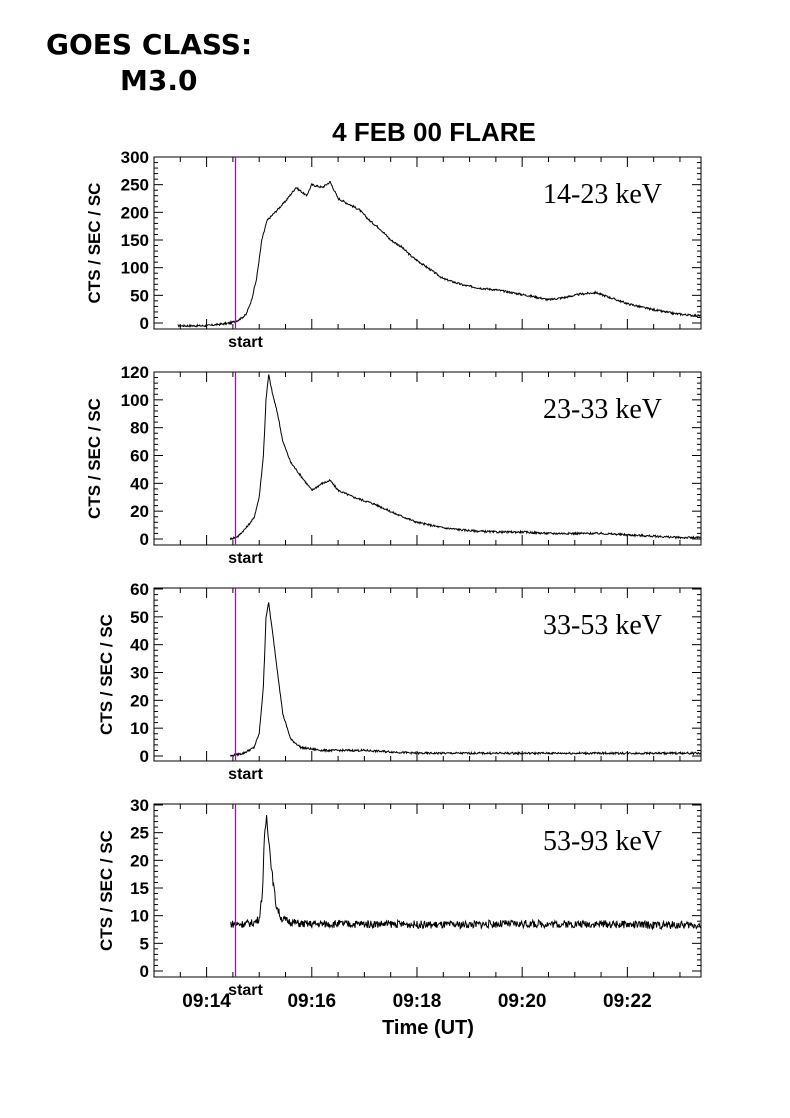  What do you see at coordinates (602, 194) in the screenshot?
I see `energy-band-label: 14-23 keV` at bounding box center [602, 194].